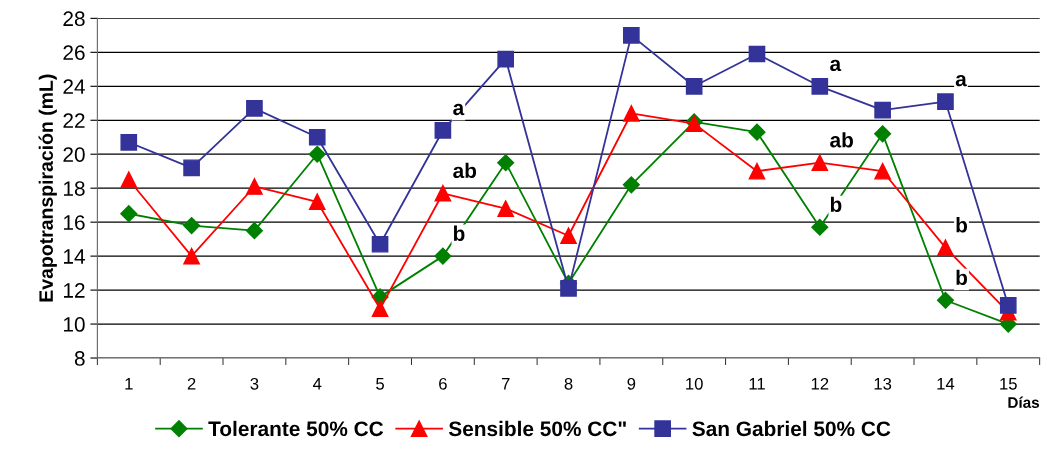 The height and width of the screenshot is (459, 1047). What do you see at coordinates (74, 86) in the screenshot?
I see `y-tick-label: 24` at bounding box center [74, 86].